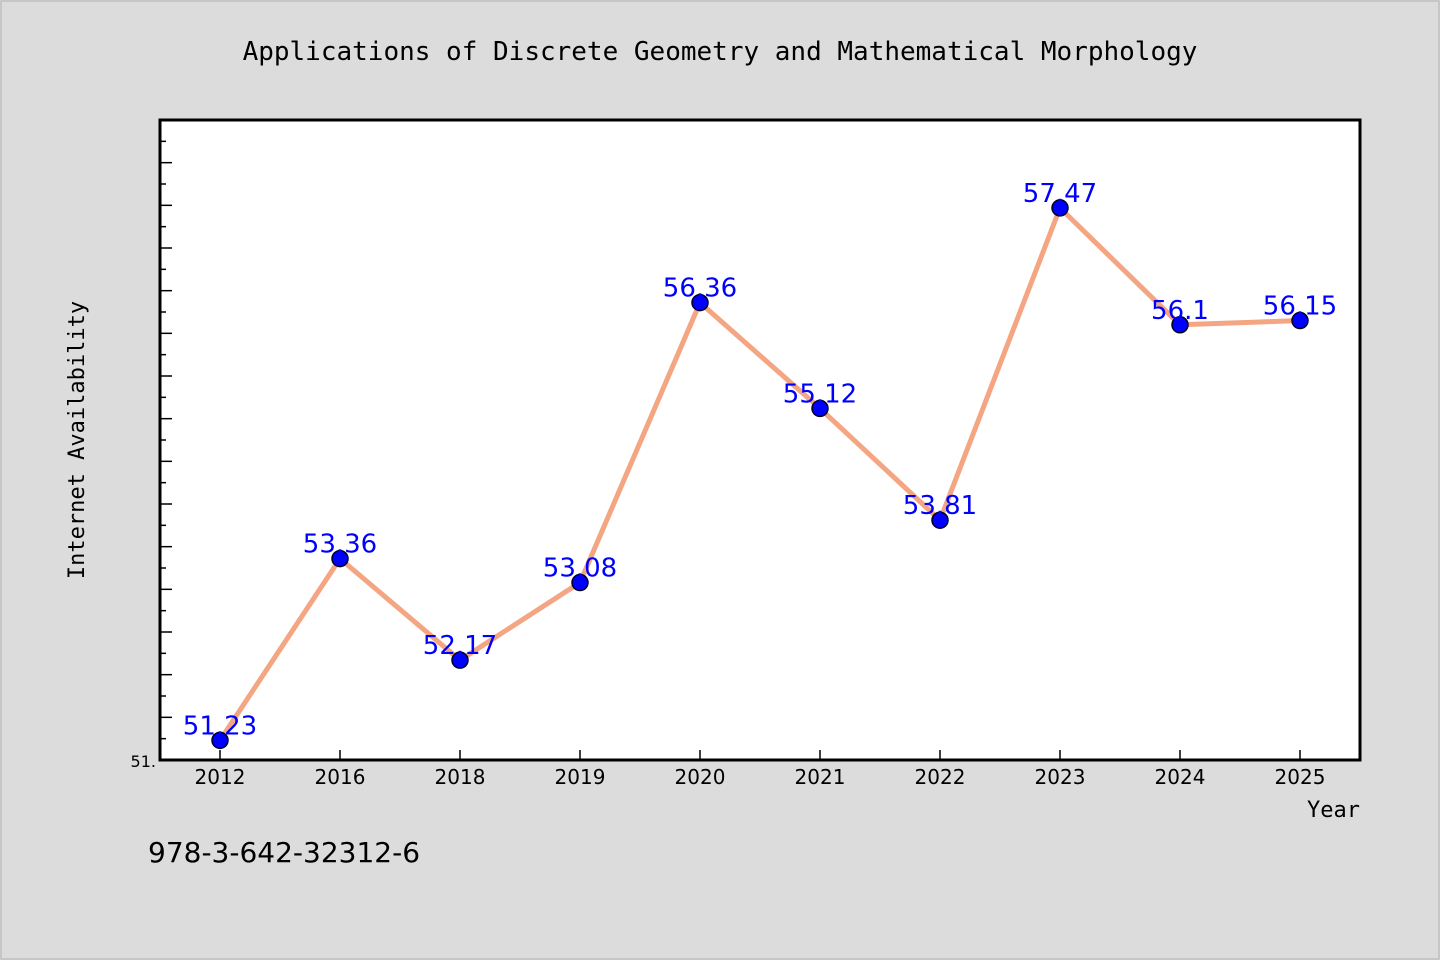 The height and width of the screenshot is (960, 1440). Describe the element at coordinates (1060, 194) in the screenshot. I see `data-label: 57.47` at that location.